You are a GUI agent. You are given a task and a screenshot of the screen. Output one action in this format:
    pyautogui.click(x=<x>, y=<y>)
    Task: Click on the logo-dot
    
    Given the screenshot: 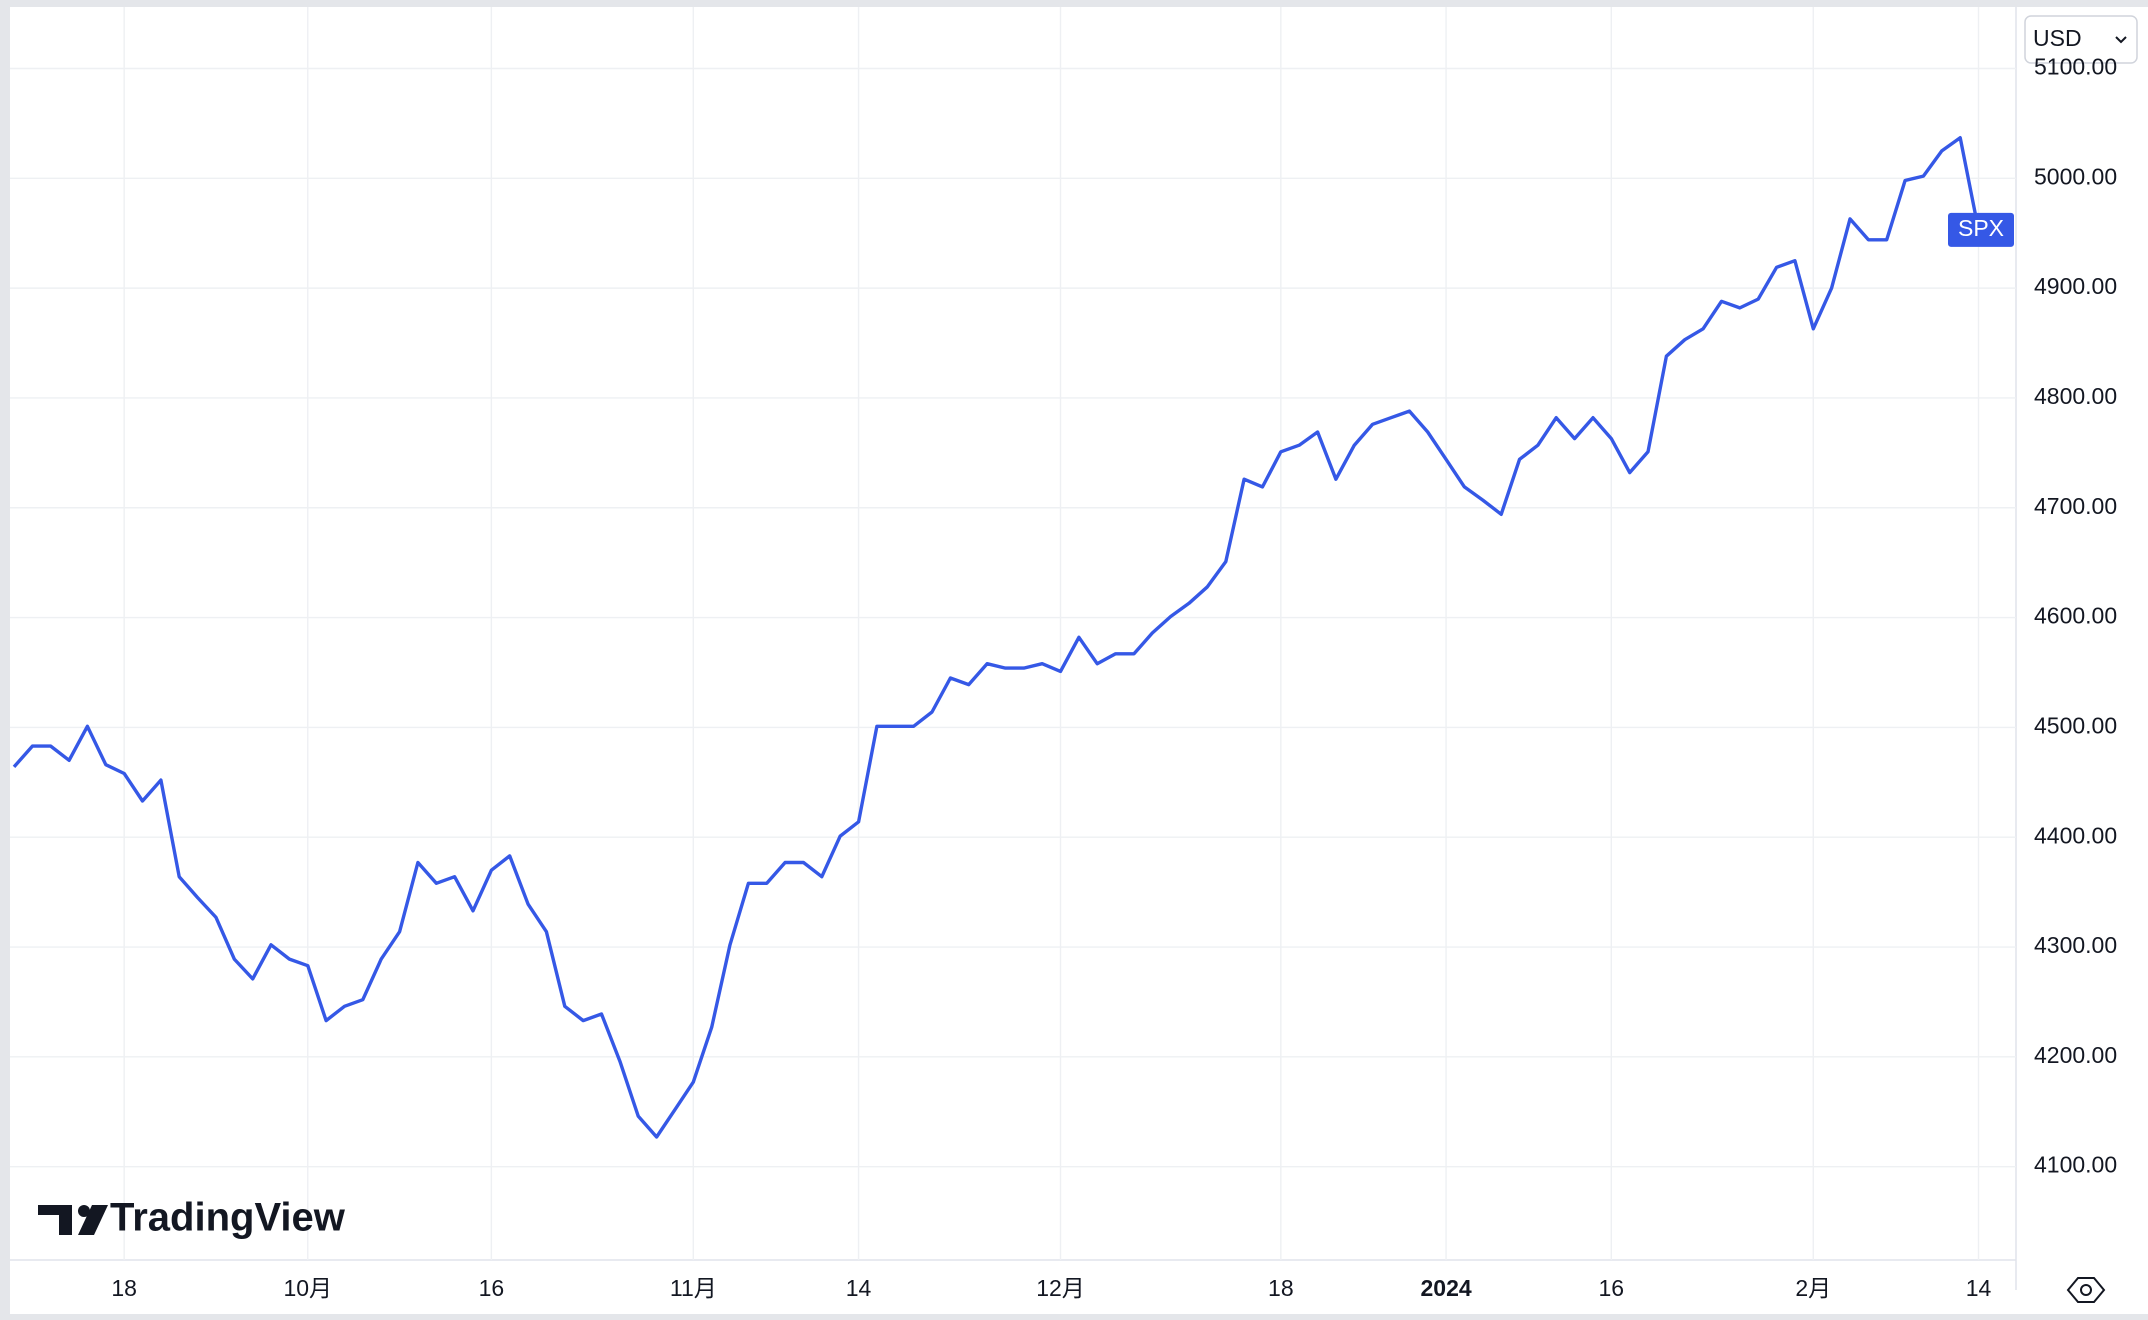 What is the action you would take?
    pyautogui.click(x=84, y=1211)
    